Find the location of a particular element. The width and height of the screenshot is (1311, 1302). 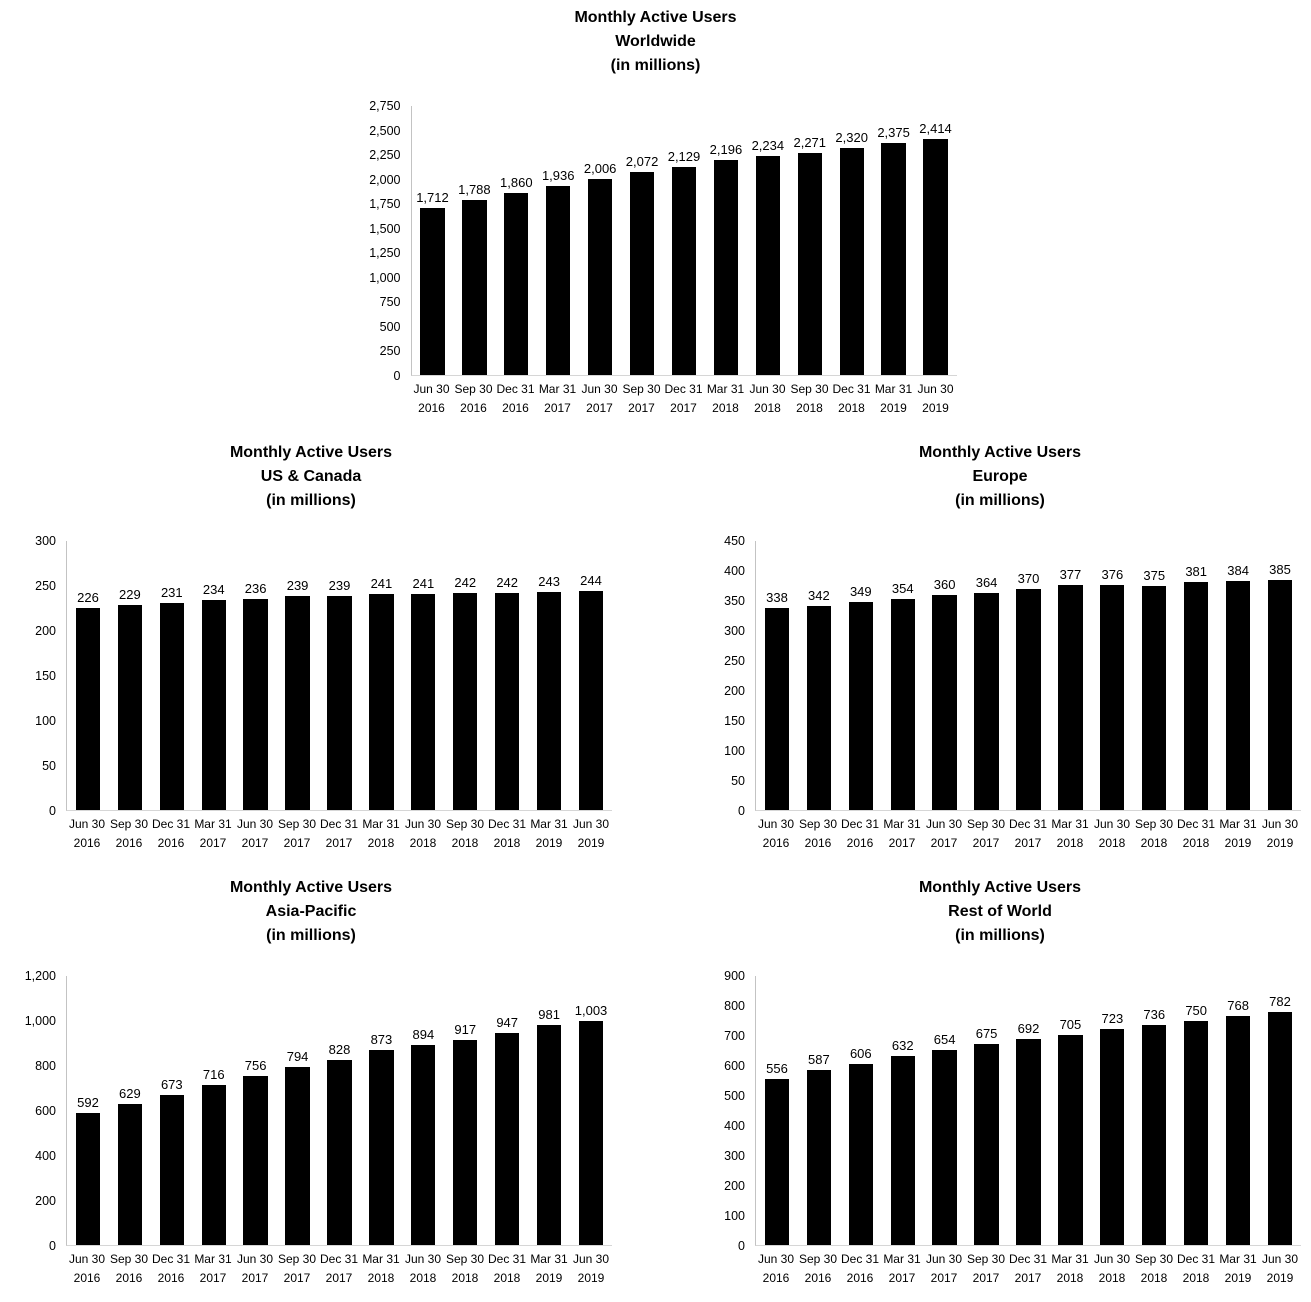

bar-group: 606 is located at coordinates (861, 1111).